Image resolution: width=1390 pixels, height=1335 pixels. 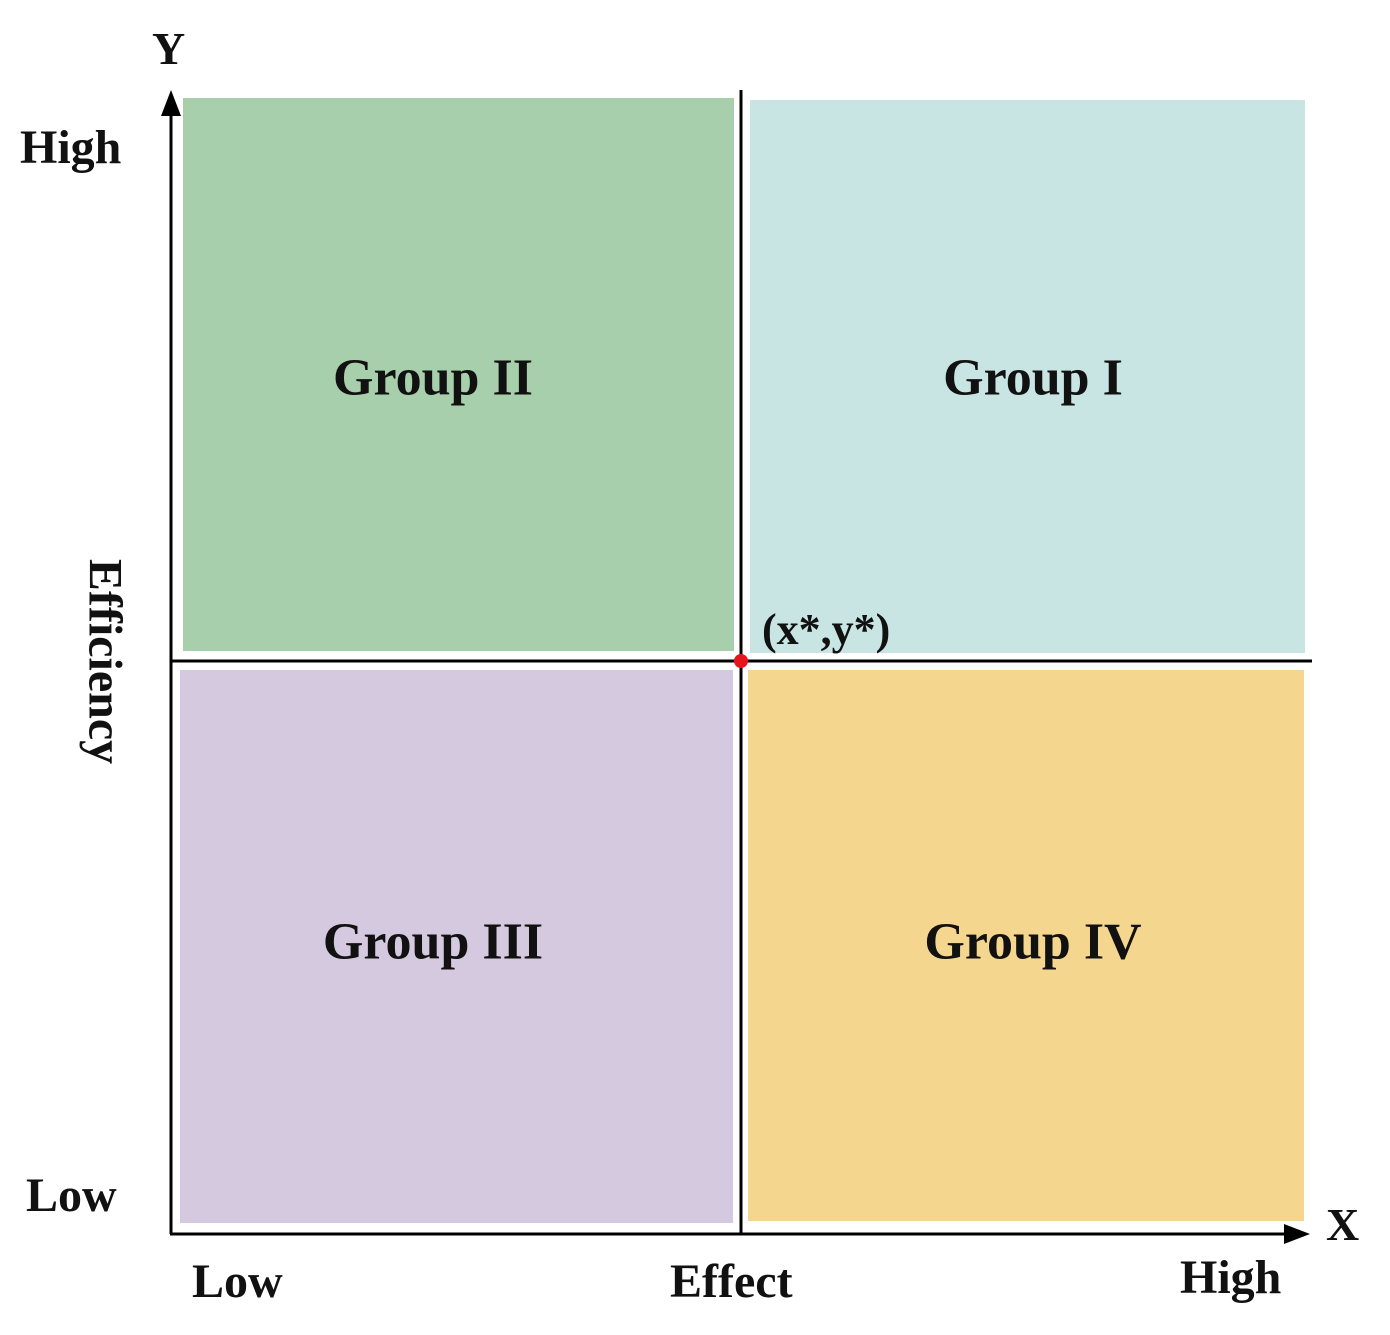 What do you see at coordinates (1297, 1234) in the screenshot?
I see `x-axis-arrowhead` at bounding box center [1297, 1234].